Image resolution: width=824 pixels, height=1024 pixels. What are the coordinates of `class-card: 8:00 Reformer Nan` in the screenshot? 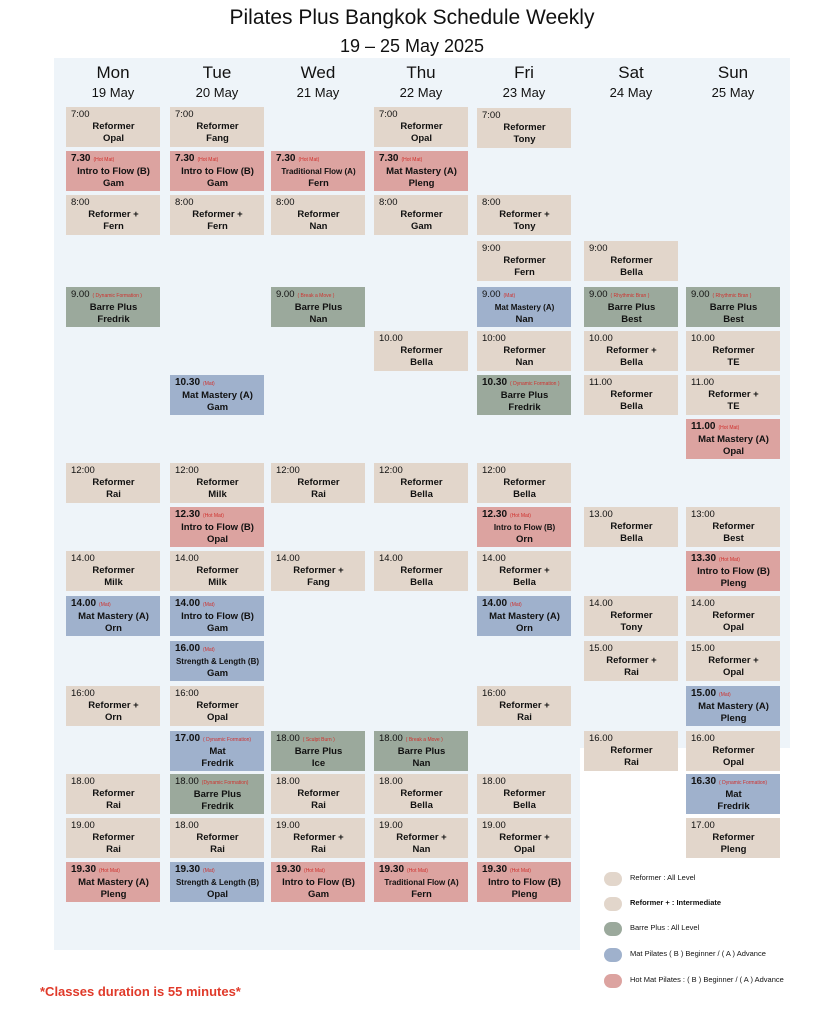 It's located at (318, 215).